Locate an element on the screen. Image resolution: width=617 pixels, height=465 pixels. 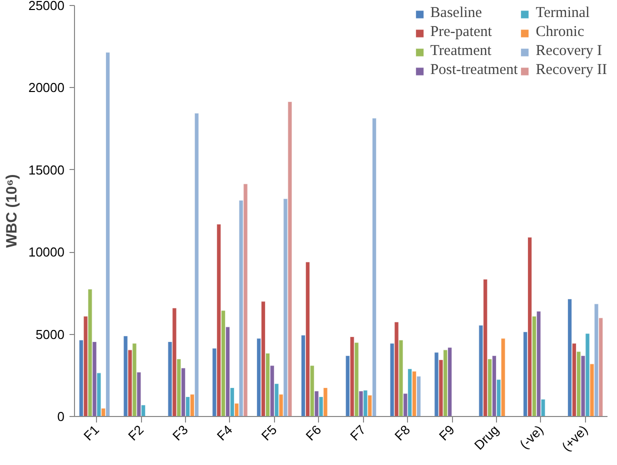
legend-label: Baseline is located at coordinates (456, 13).